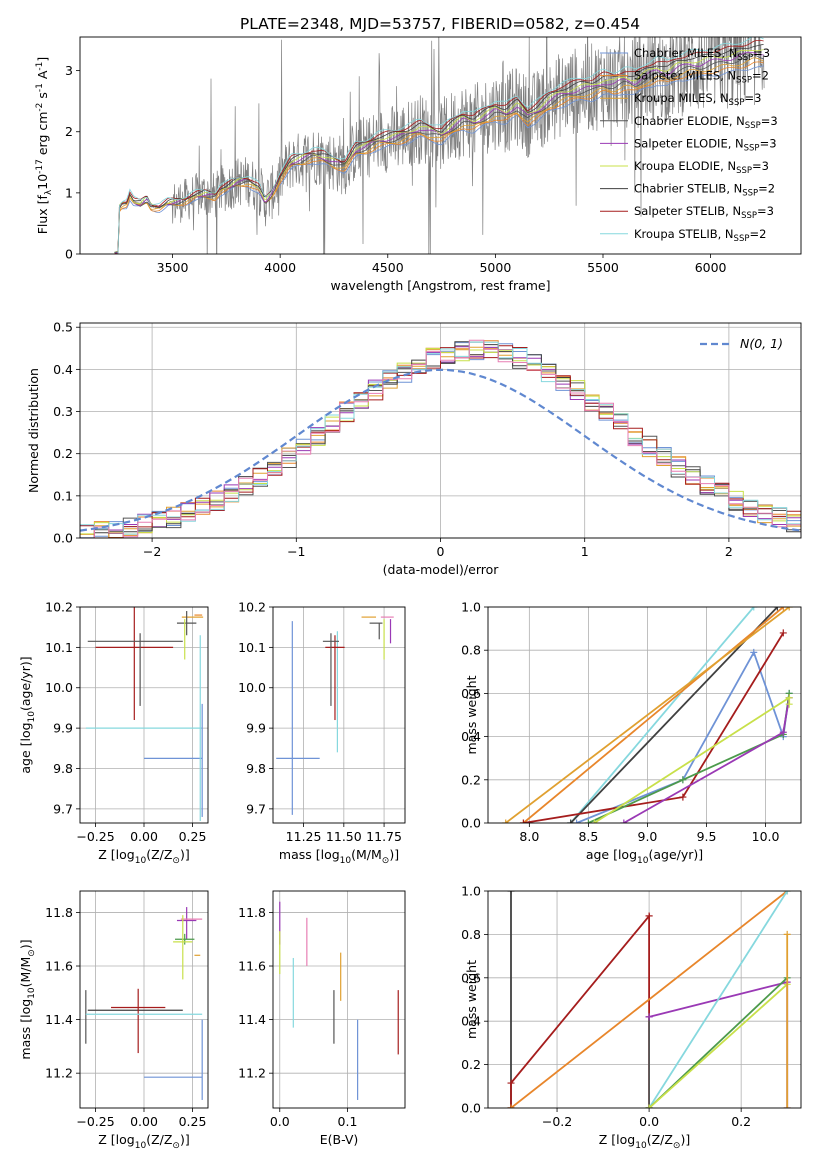 The width and height of the screenshot is (819, 1170). I want to click on x-tick-label: 1, so click(585, 551).